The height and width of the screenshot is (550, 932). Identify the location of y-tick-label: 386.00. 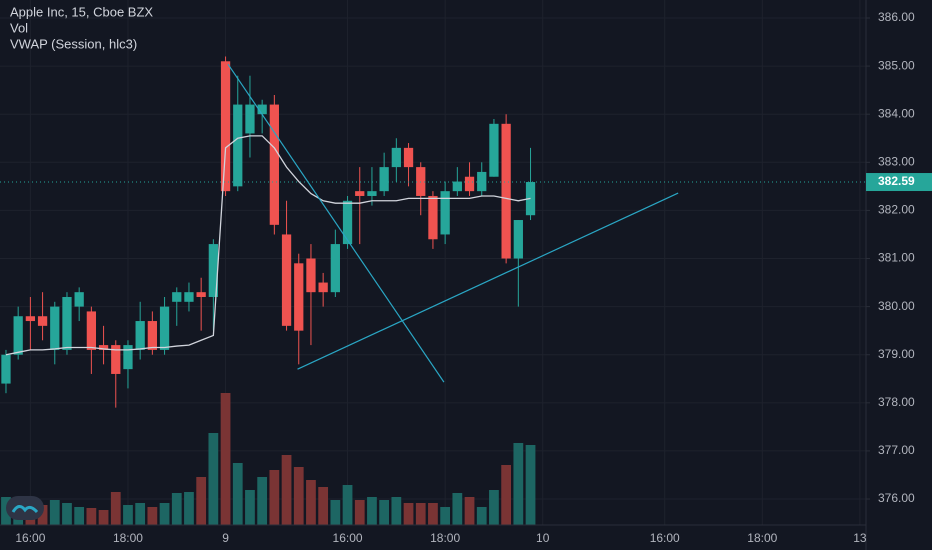
(896, 17).